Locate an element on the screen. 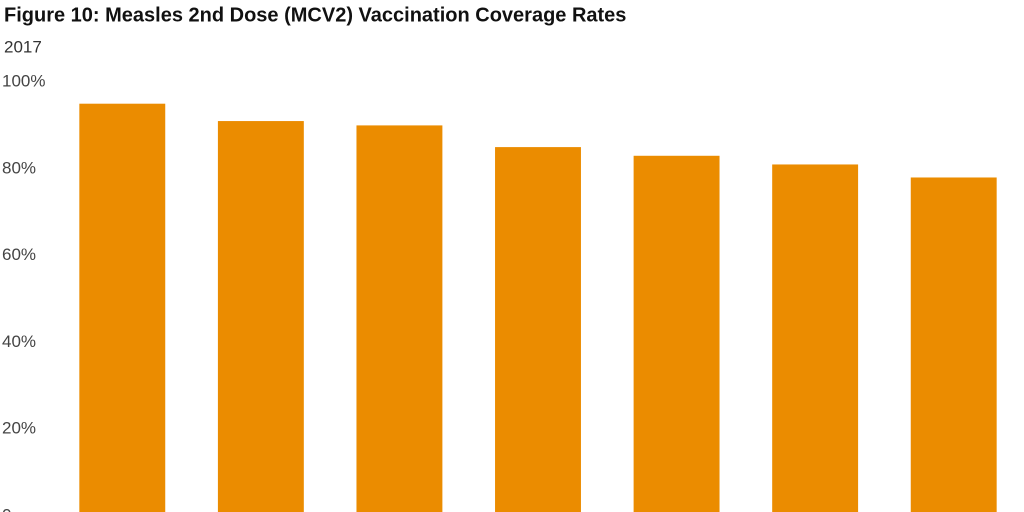 The height and width of the screenshot is (512, 1024). chart-subtitle: 2017 is located at coordinates (23, 46).